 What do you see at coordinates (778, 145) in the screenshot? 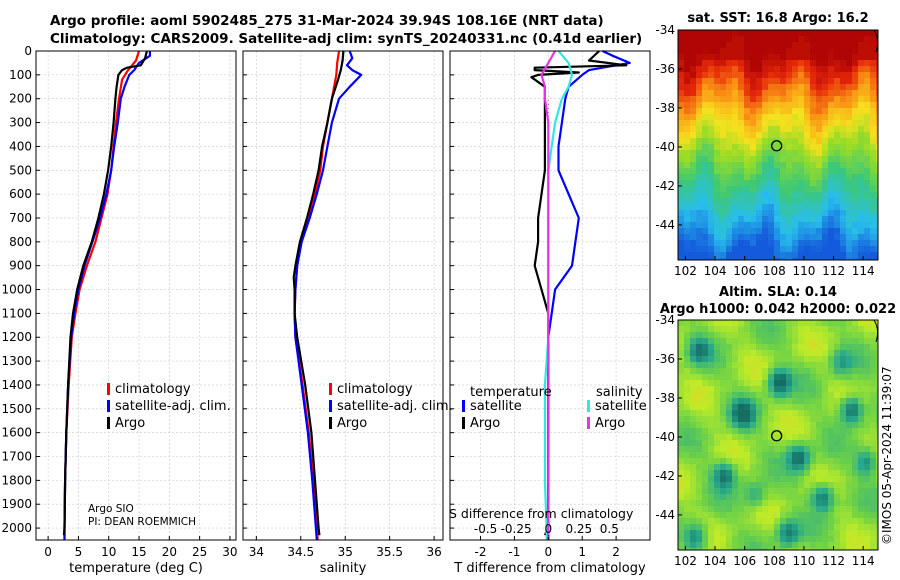
I see `map-frame` at bounding box center [778, 145].